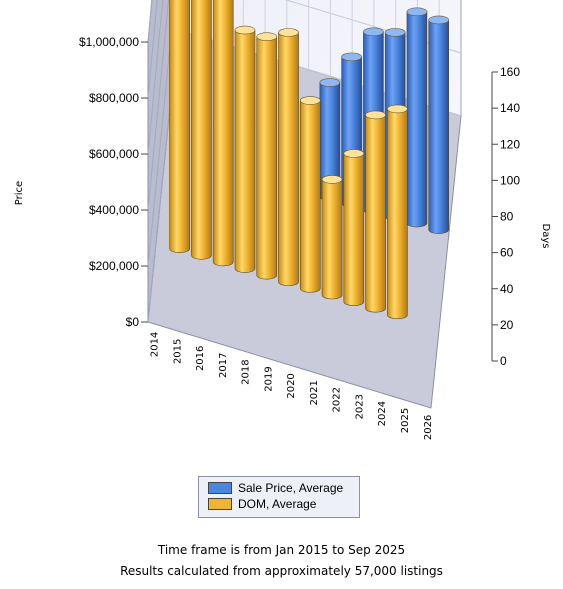 The image size is (563, 589). Describe the element at coordinates (277, 504) in the screenshot. I see `legend-label-dom: DOM, Average` at that location.